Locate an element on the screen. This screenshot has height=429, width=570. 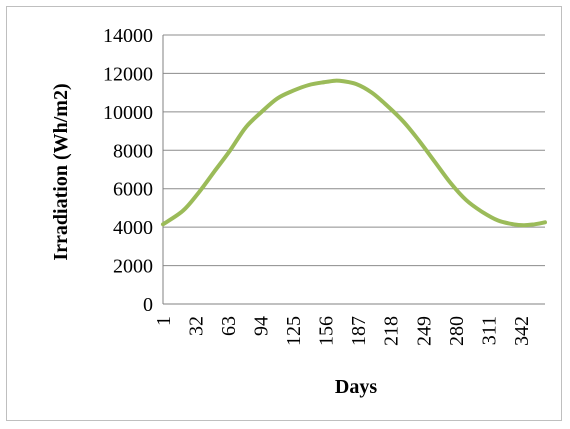
y-tick-label: 8000 is located at coordinates (133, 151).